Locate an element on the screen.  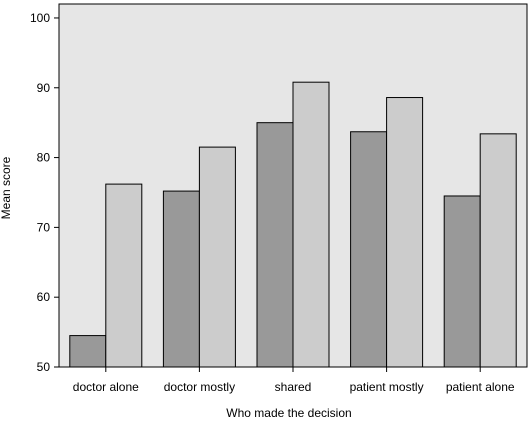
x-tick-label: patient mostly is located at coordinates (387, 387).